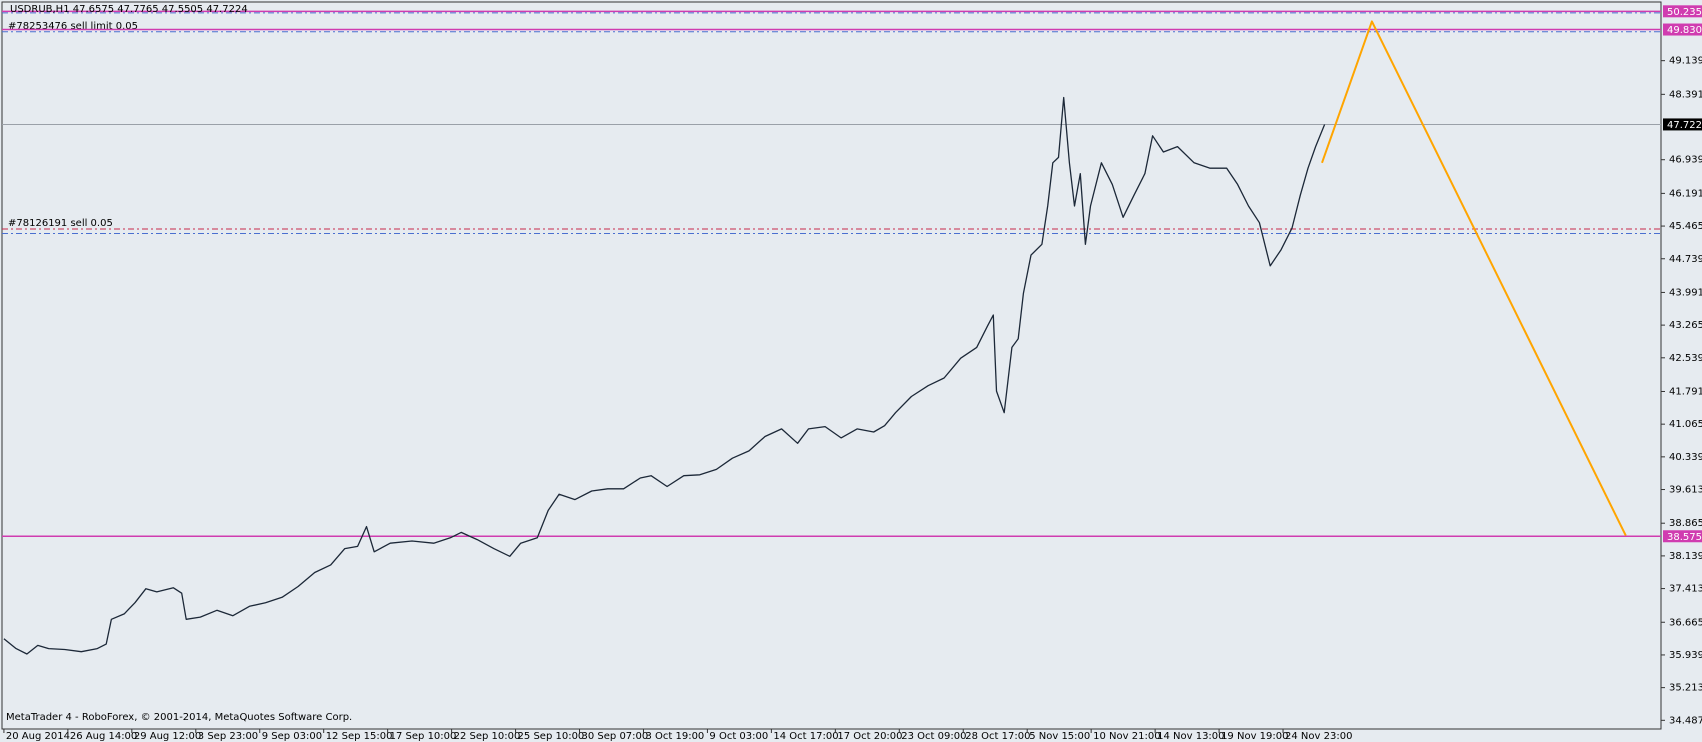 This screenshot has height=742, width=1702. What do you see at coordinates (1685, 391) in the screenshot?
I see `y-tick-label: 41.7910` at bounding box center [1685, 391].